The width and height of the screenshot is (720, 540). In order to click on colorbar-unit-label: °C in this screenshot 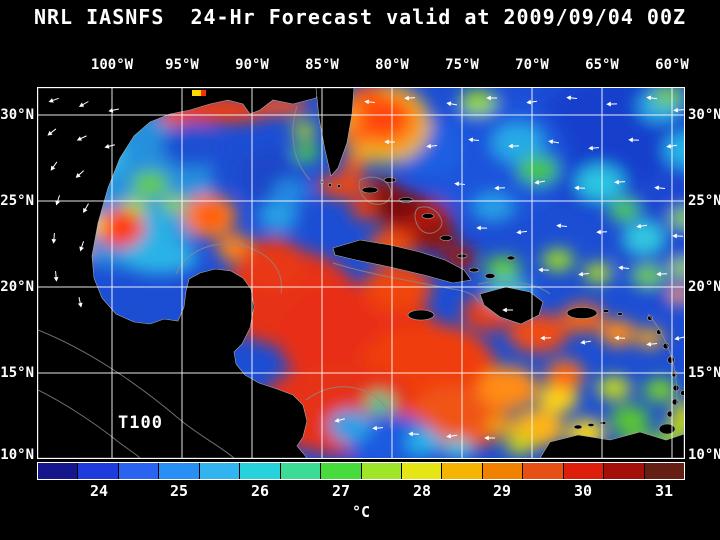, I will do `click(361, 512)`.